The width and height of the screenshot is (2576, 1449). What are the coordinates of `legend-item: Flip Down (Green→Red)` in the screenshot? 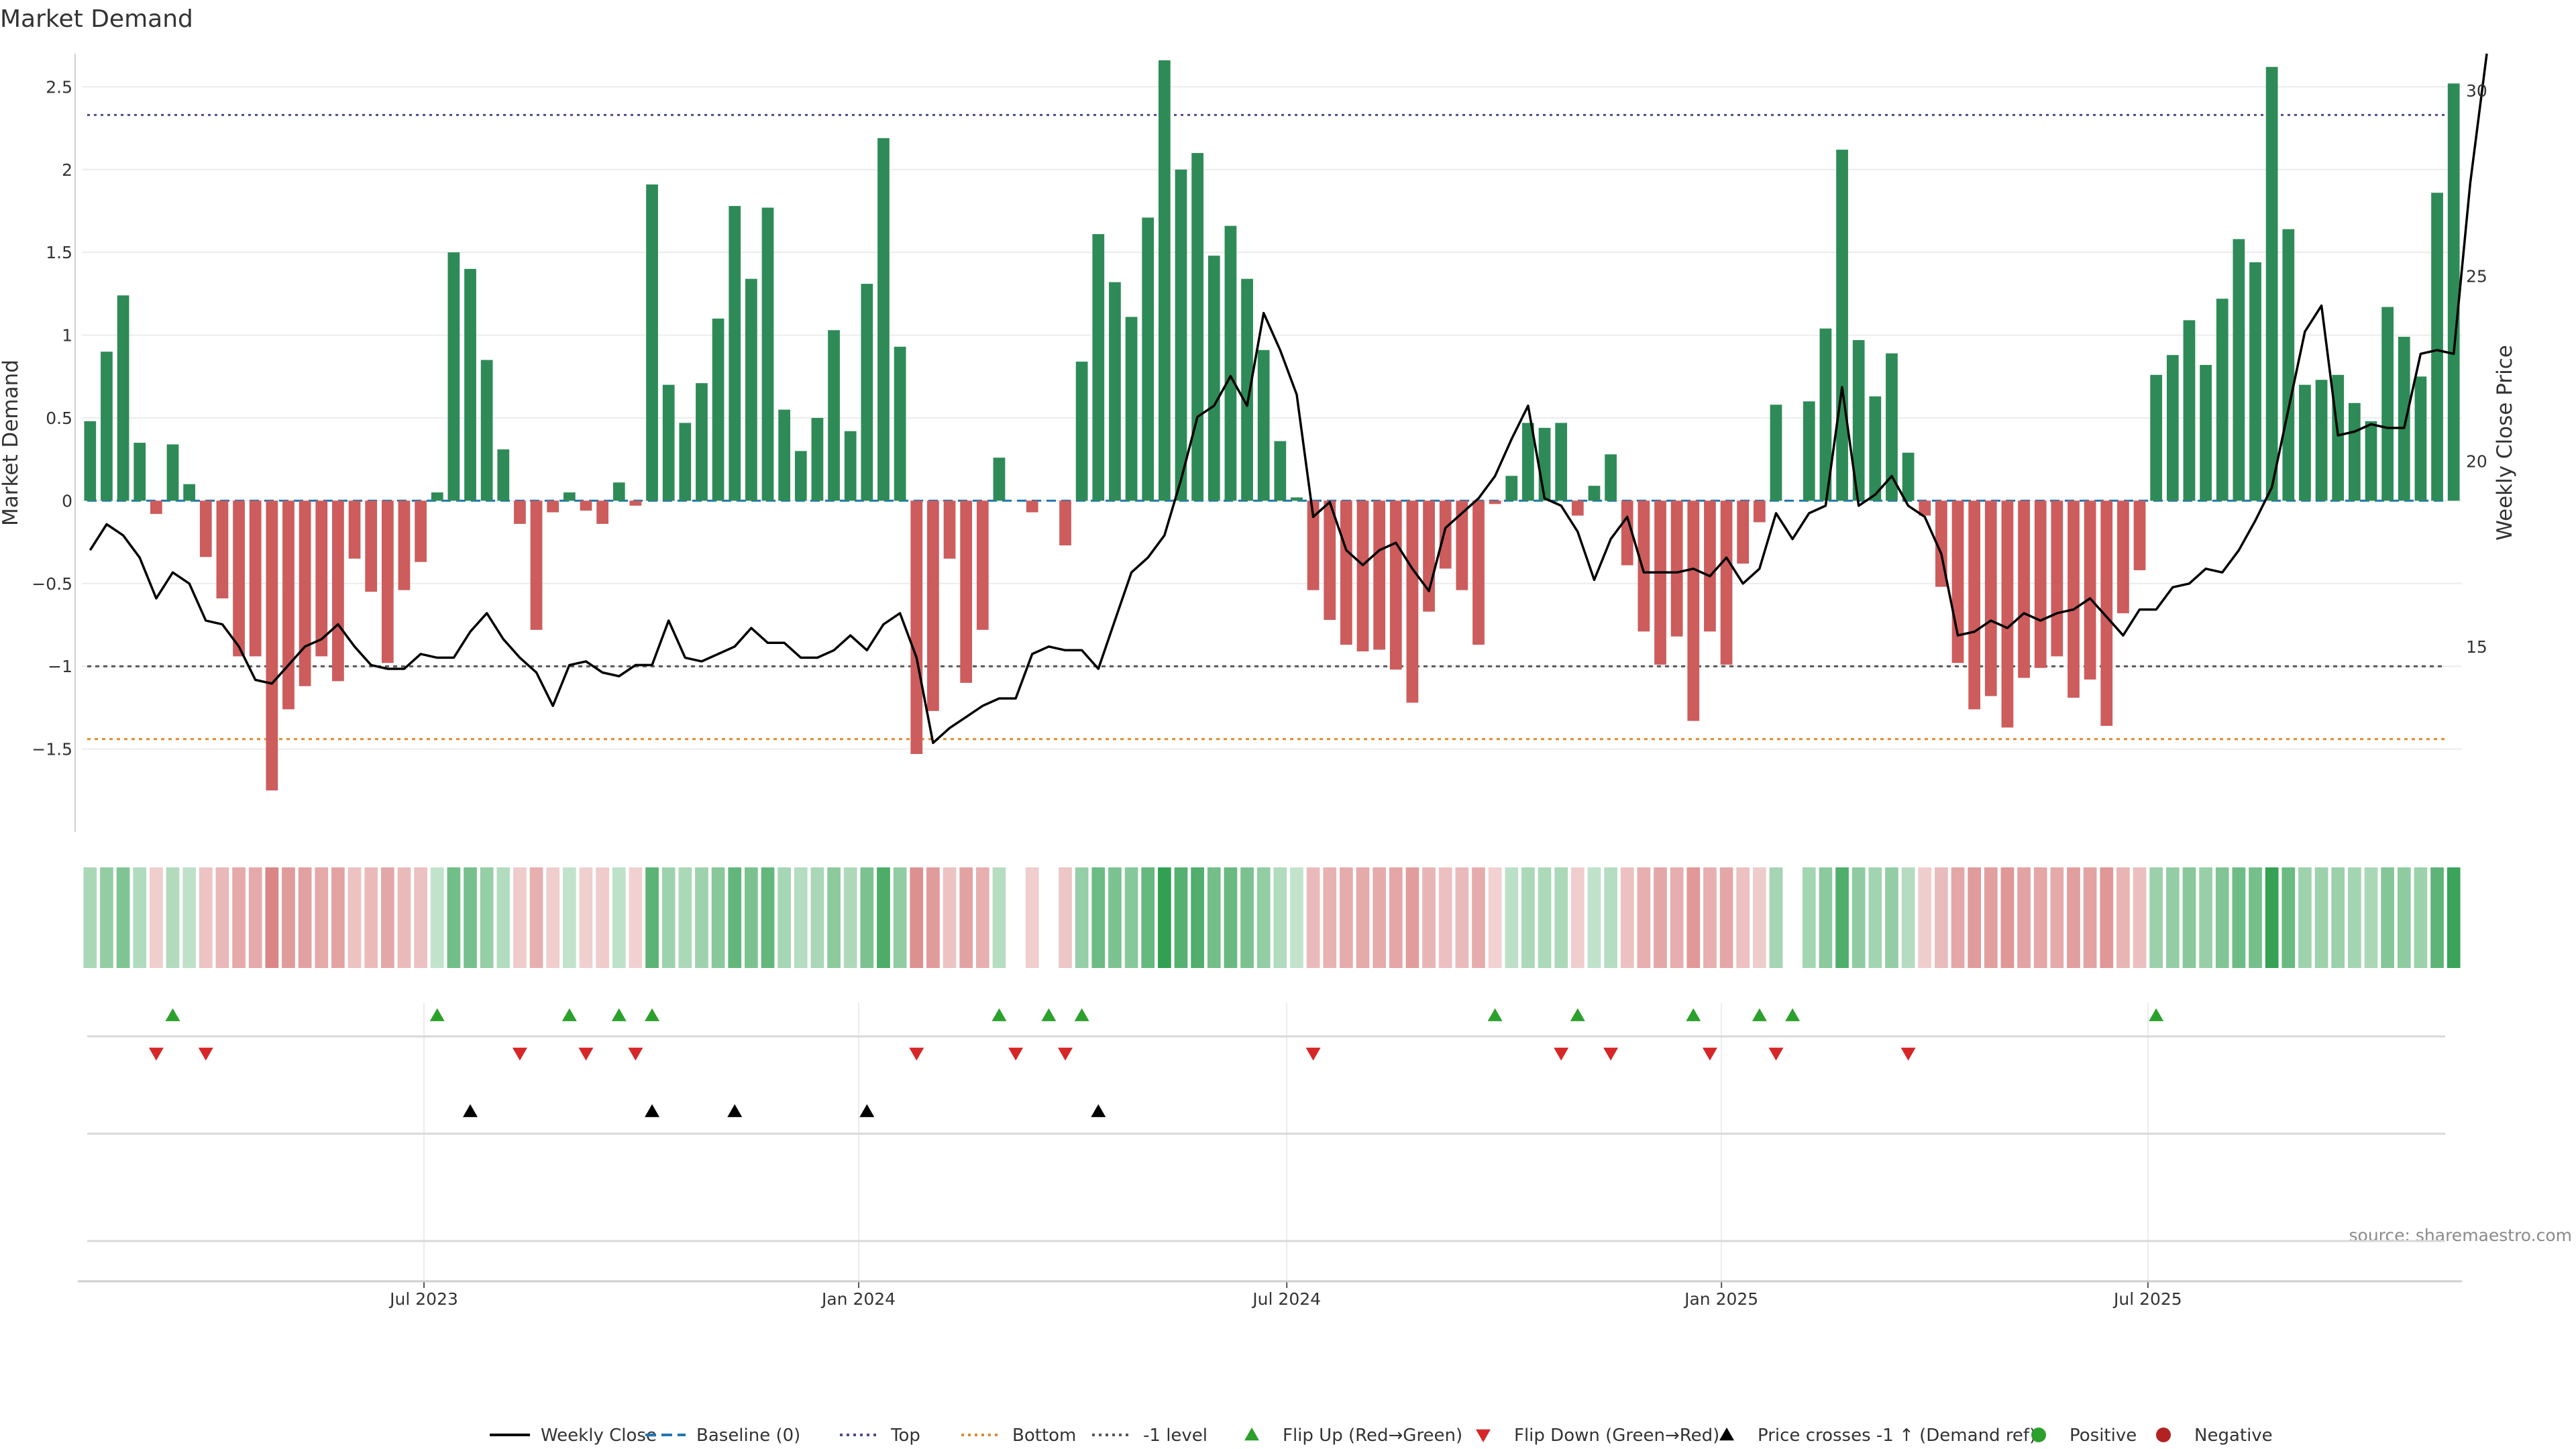 It's located at (1597, 1436).